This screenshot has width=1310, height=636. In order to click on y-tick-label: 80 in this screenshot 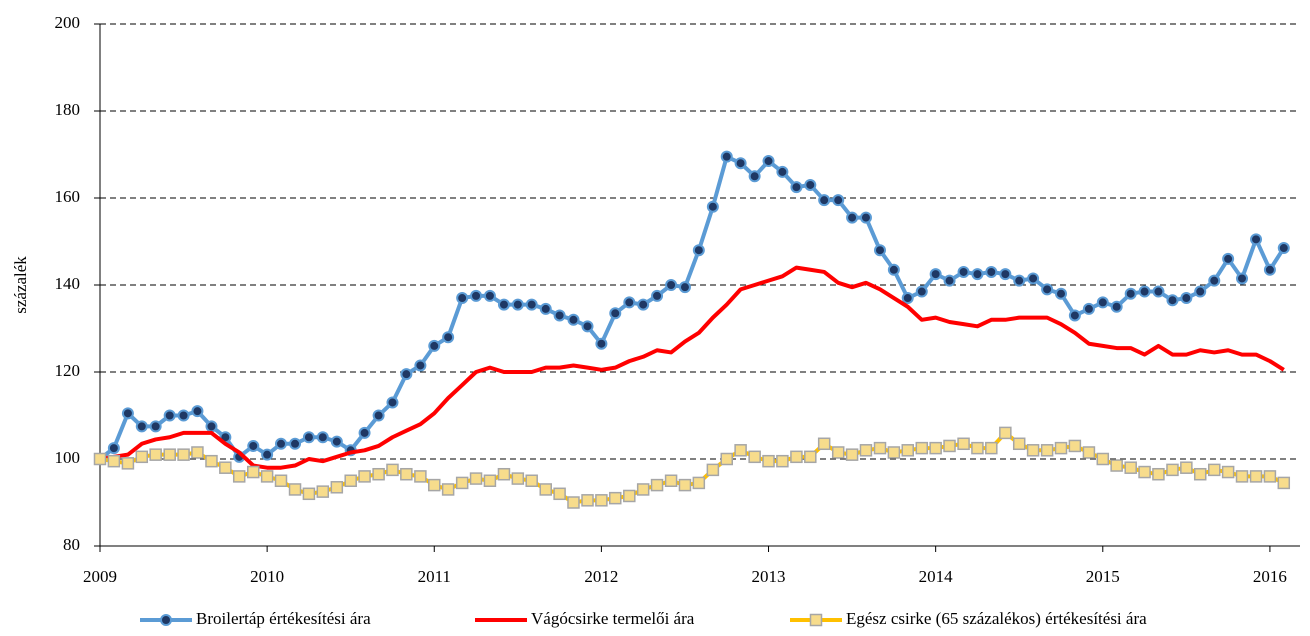, I will do `click(71, 544)`.